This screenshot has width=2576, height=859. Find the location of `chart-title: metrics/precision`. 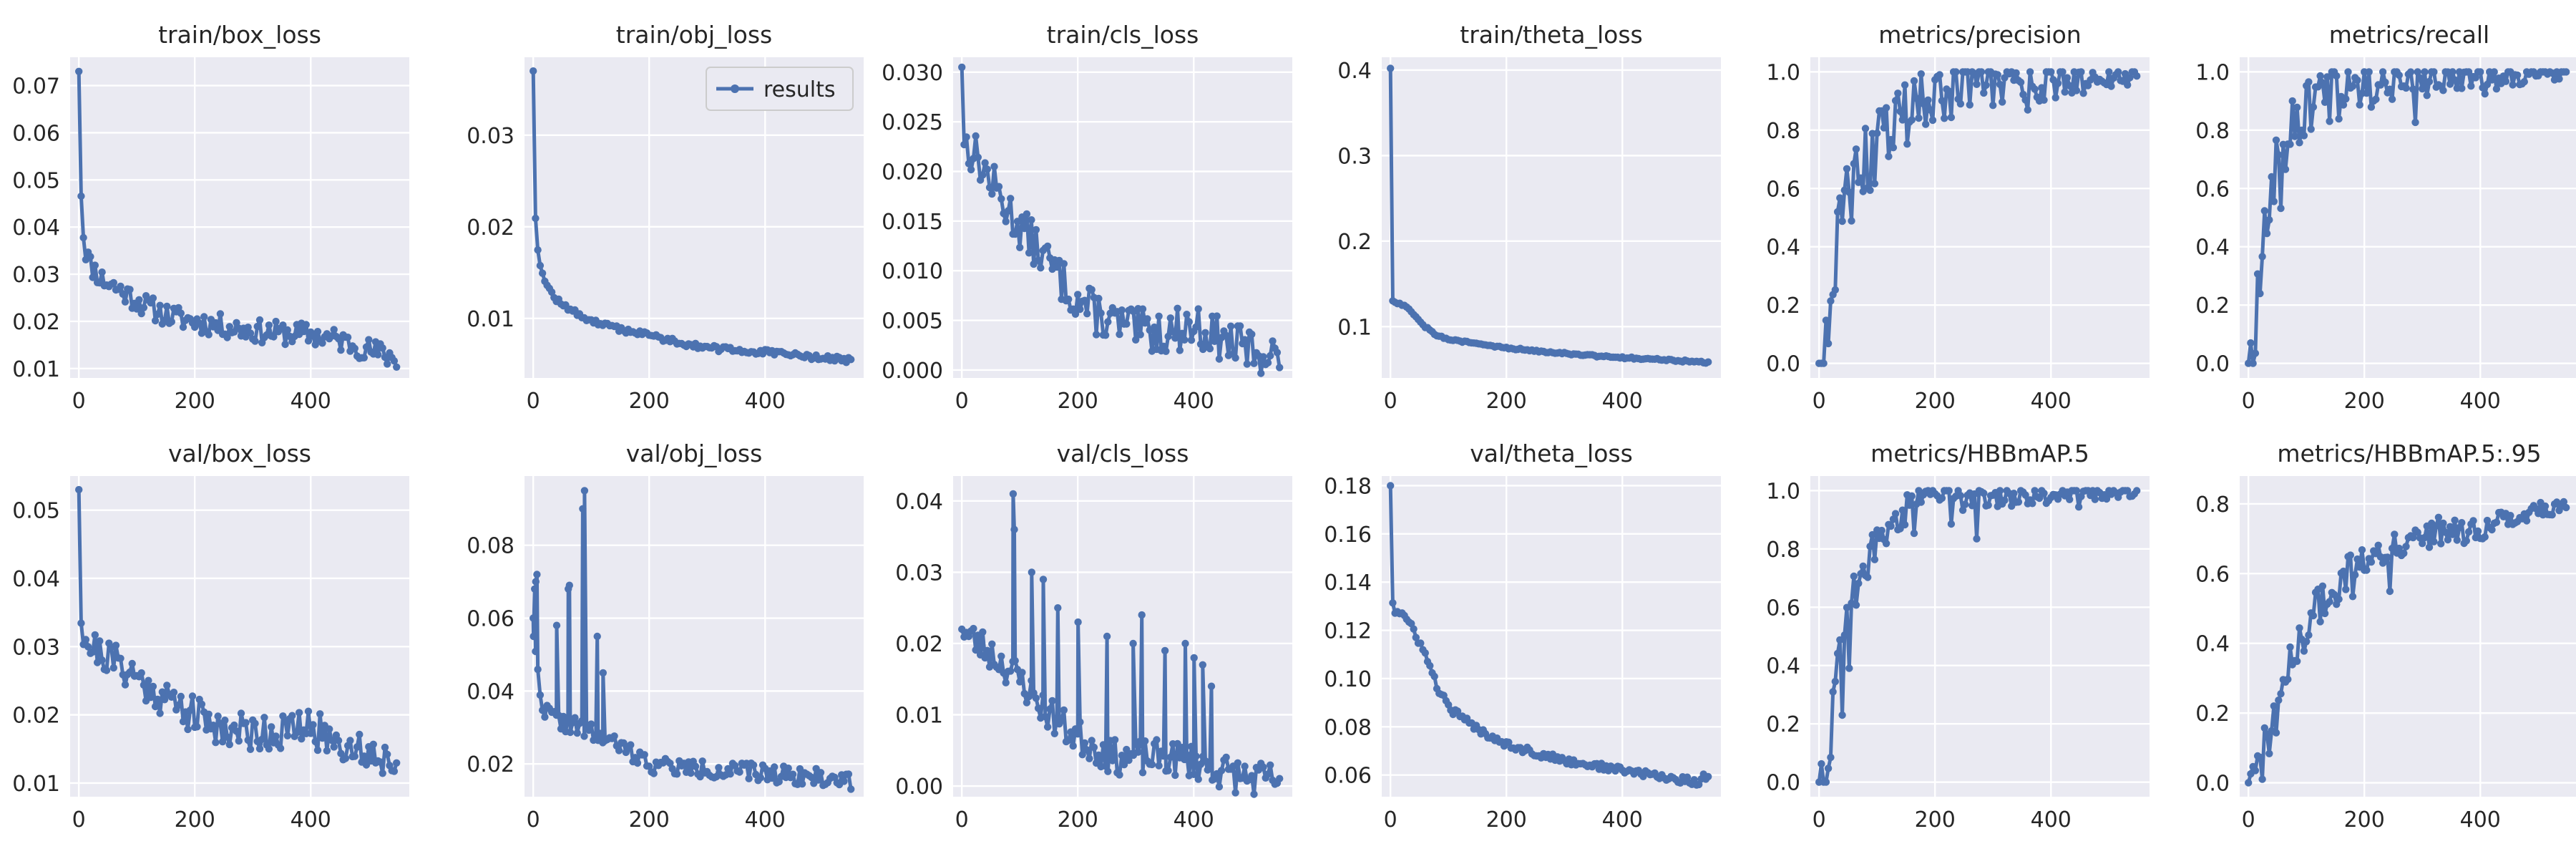

chart-title: metrics/precision is located at coordinates (1979, 35).